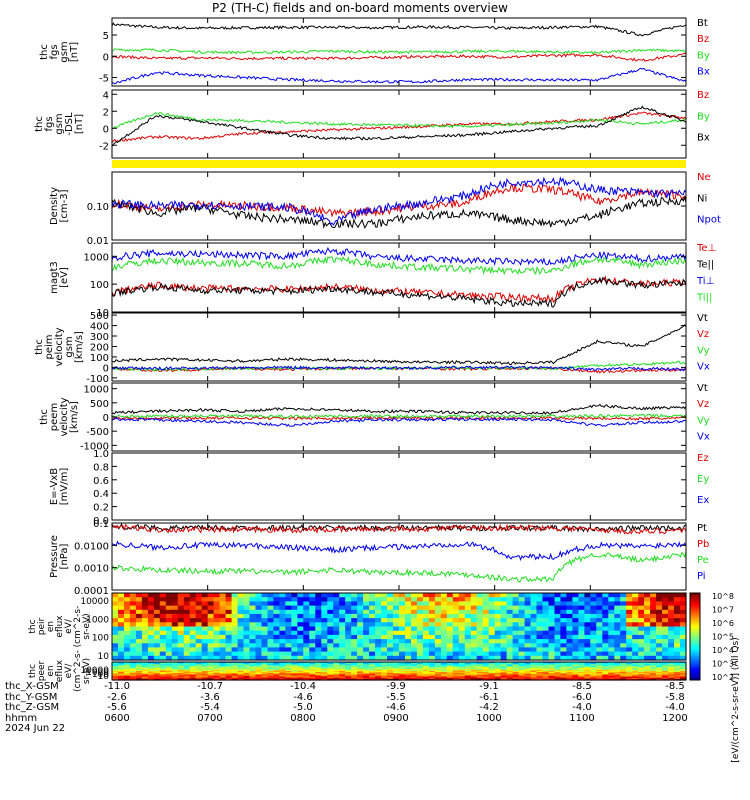 The width and height of the screenshot is (750, 800). I want to click on y-tick-label: 100, so click(100, 639).